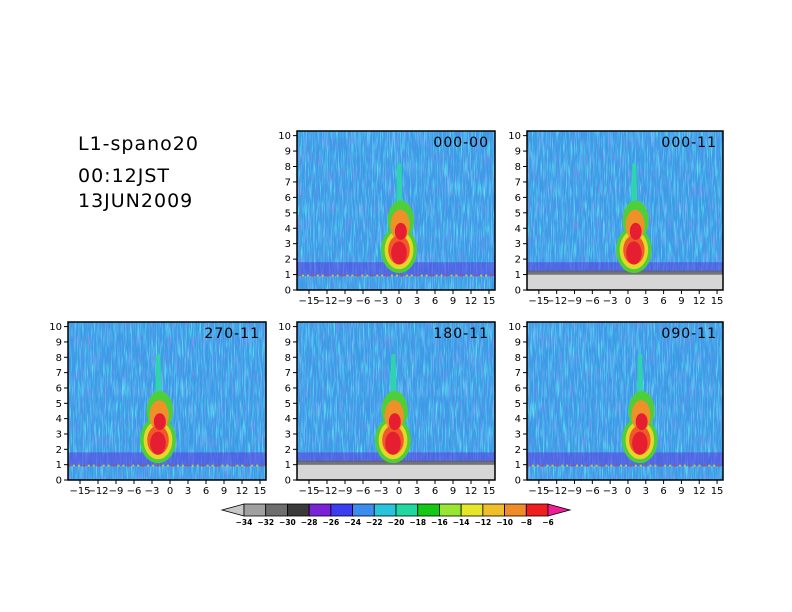 Image resolution: width=792 pixels, height=612 pixels. Describe the element at coordinates (461, 334) in the screenshot. I see `panel-label: 180-11` at that location.